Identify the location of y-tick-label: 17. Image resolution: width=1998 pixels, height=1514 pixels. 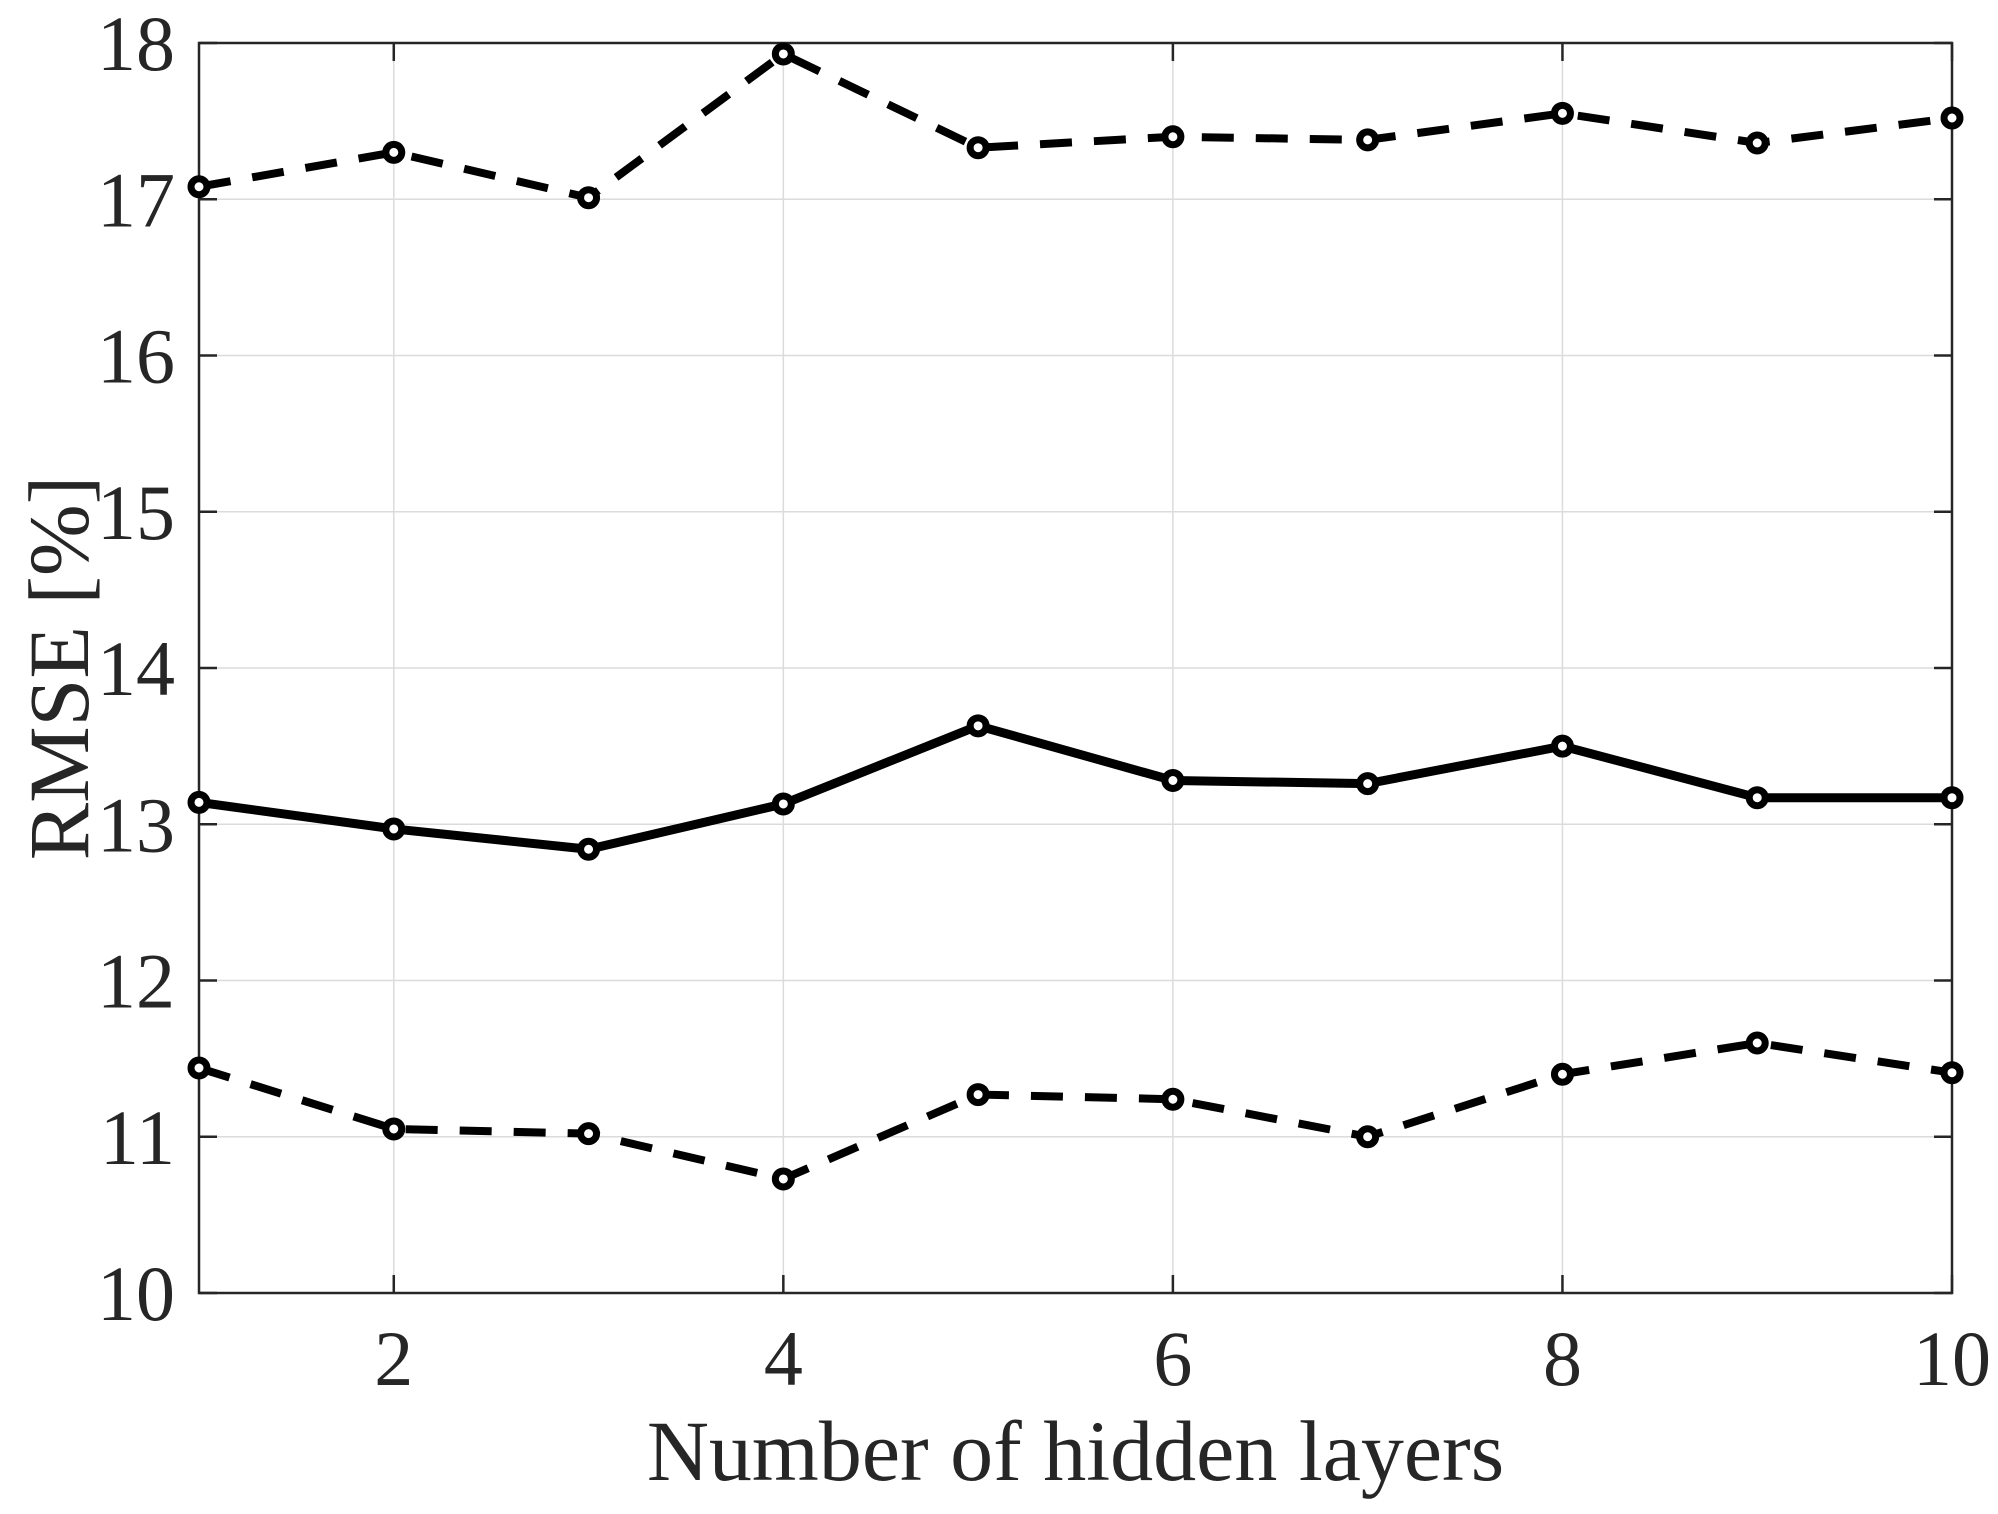
(136, 199).